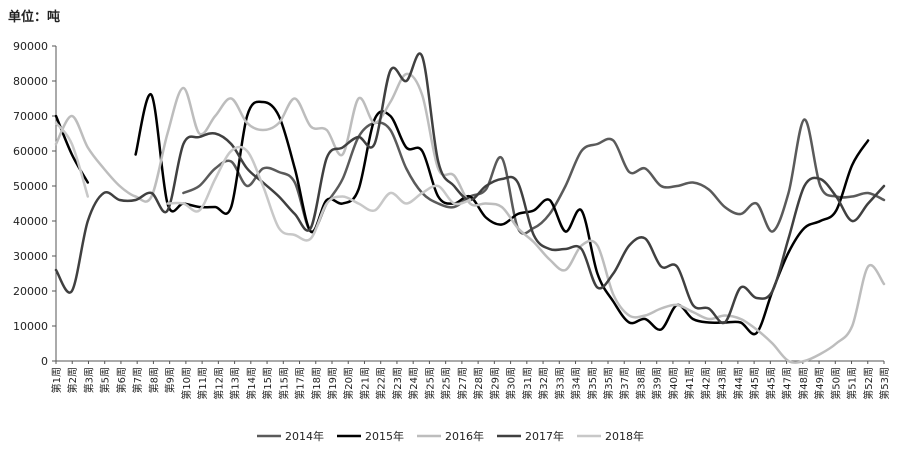 This screenshot has width=900, height=455. I want to click on x-tick-label: 第39周, so click(657, 383).